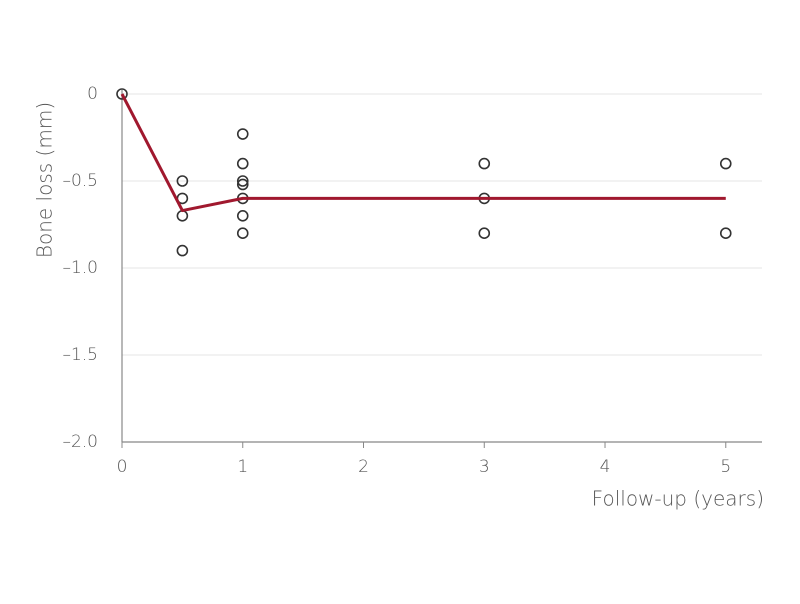 The width and height of the screenshot is (800, 604). What do you see at coordinates (92, 94) in the screenshot?
I see `y-tick-label: 0` at bounding box center [92, 94].